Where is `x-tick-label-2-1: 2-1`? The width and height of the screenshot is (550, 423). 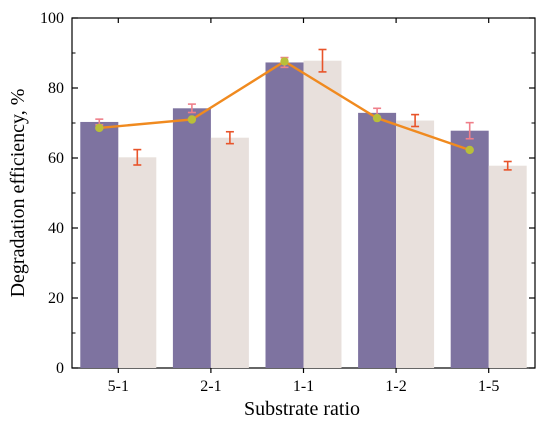
x-tick-label-2-1: 2-1 is located at coordinates (210, 386).